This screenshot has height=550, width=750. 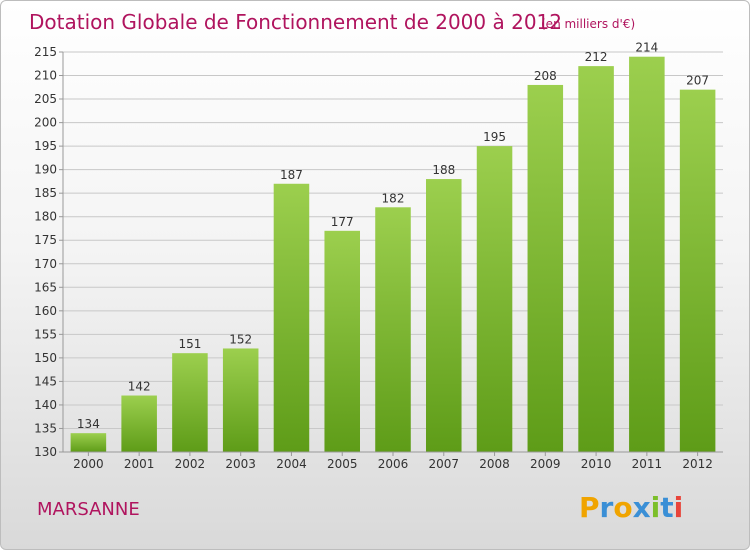 What do you see at coordinates (342, 222) in the screenshot?
I see `value-label-2005: 177` at bounding box center [342, 222].